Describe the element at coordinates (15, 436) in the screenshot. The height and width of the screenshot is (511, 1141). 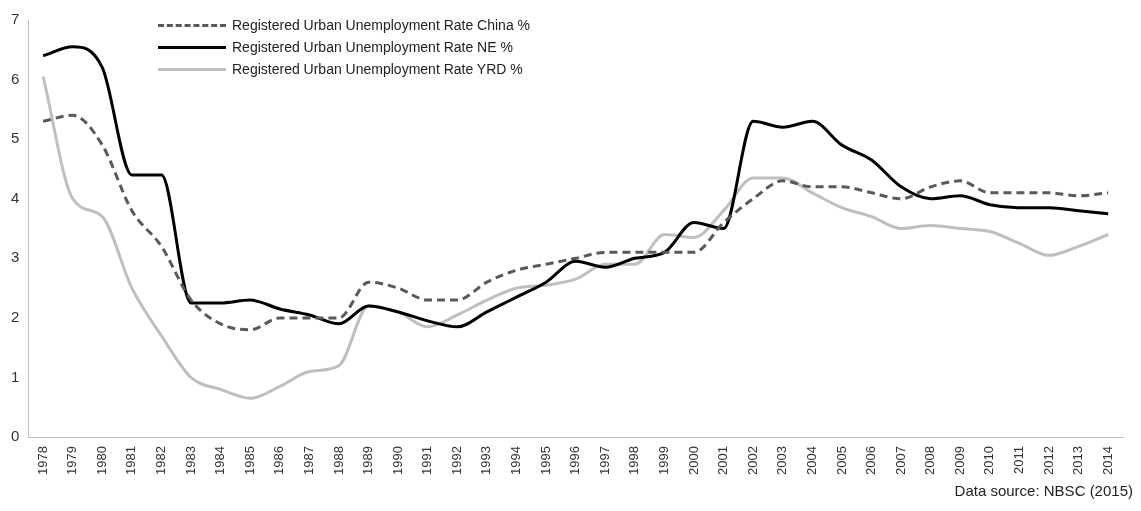
I see `y-tick-label: 0` at that location.